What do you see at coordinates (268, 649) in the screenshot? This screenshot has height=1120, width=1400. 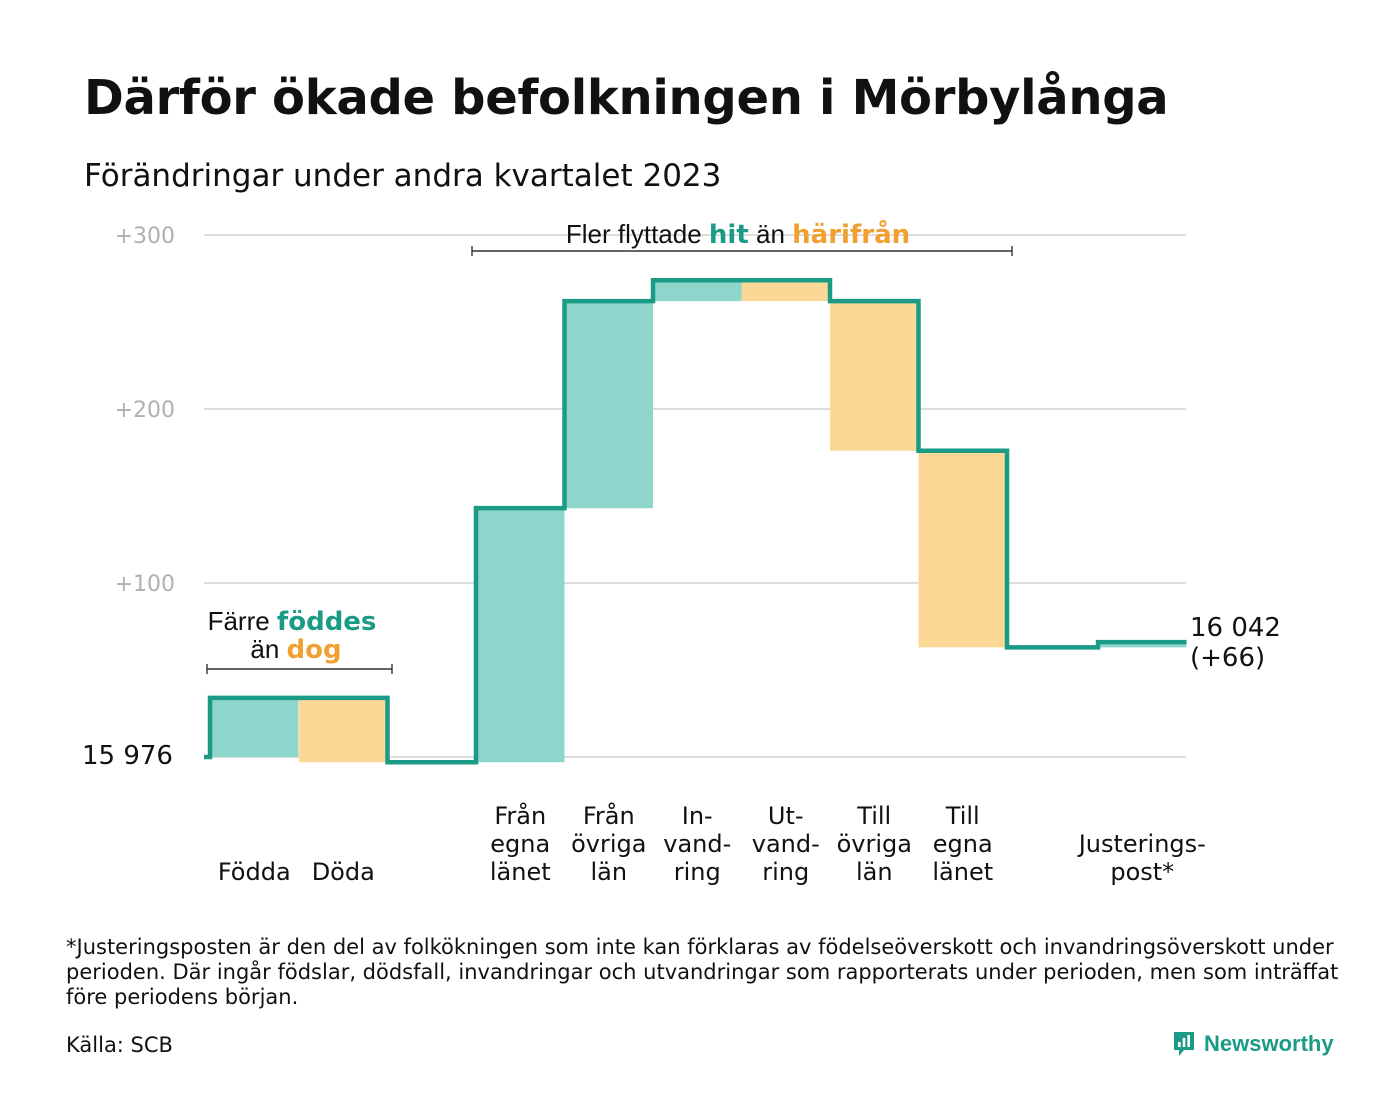 I see `births-annotation-text: än` at bounding box center [268, 649].